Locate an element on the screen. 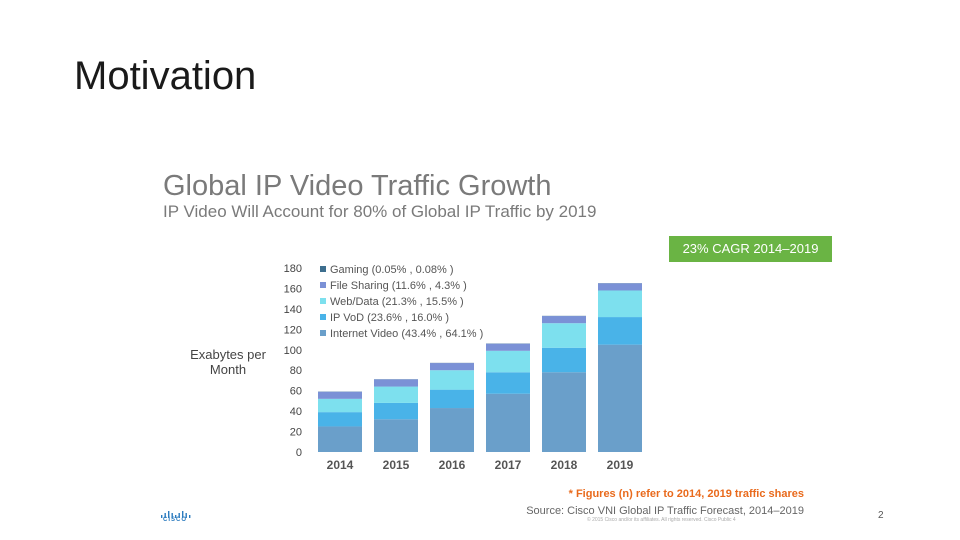  bar-segment-2015-s2 is located at coordinates (396, 394).